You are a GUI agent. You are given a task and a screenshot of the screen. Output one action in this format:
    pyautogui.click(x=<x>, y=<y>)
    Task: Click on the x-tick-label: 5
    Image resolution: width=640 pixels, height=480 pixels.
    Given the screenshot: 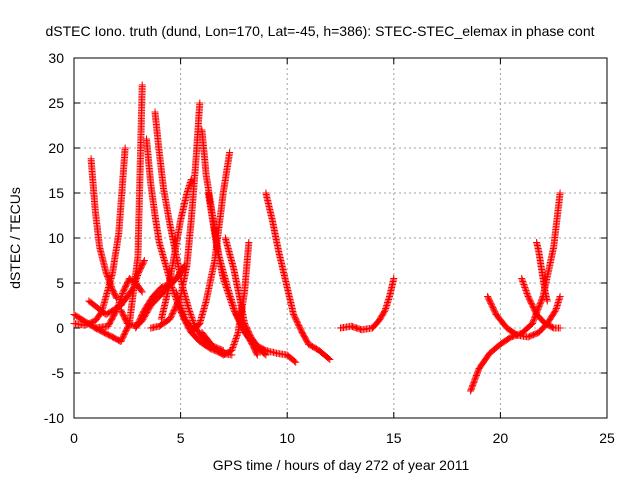 What is the action you would take?
    pyautogui.click(x=181, y=438)
    